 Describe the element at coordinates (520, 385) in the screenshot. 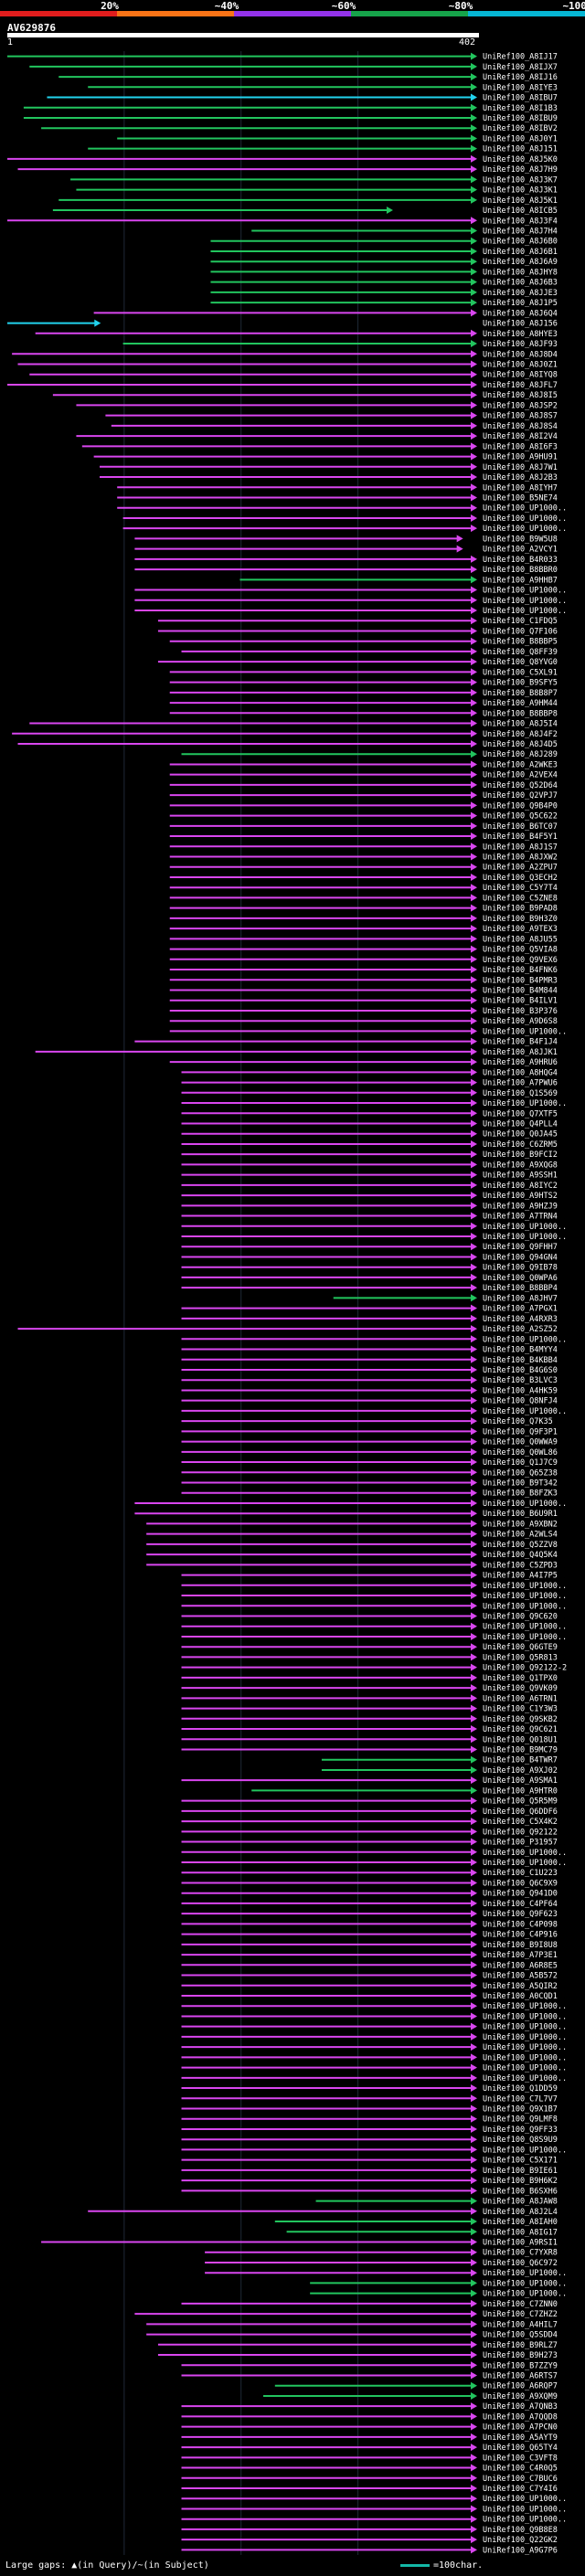

I see `hit-label: UniRef100_A8JFL7` at that location.